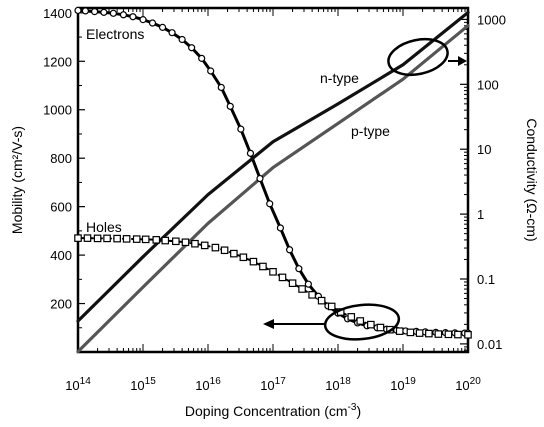  Describe the element at coordinates (61, 304) in the screenshot. I see `y-left-tick-label: 200` at that location.